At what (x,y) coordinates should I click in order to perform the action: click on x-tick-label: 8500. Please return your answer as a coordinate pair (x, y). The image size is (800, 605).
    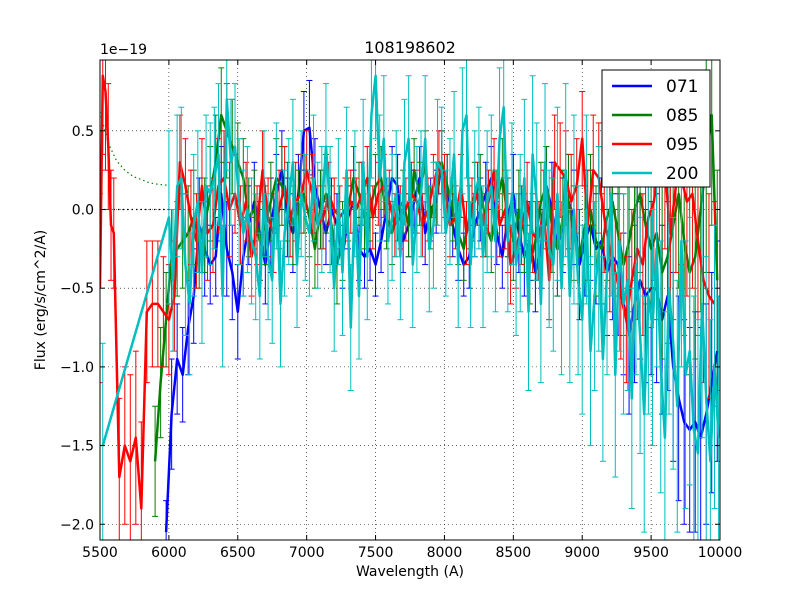
    Looking at the image, I should click on (514, 553).